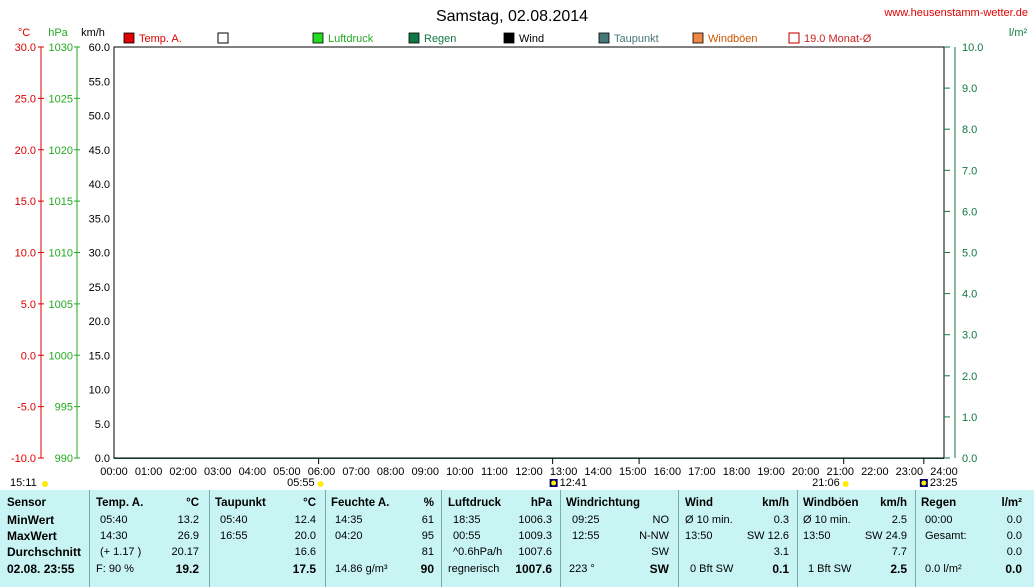 This screenshot has width=1034, height=587. What do you see at coordinates (320, 484) in the screenshot?
I see `sunrise-icon` at bounding box center [320, 484].